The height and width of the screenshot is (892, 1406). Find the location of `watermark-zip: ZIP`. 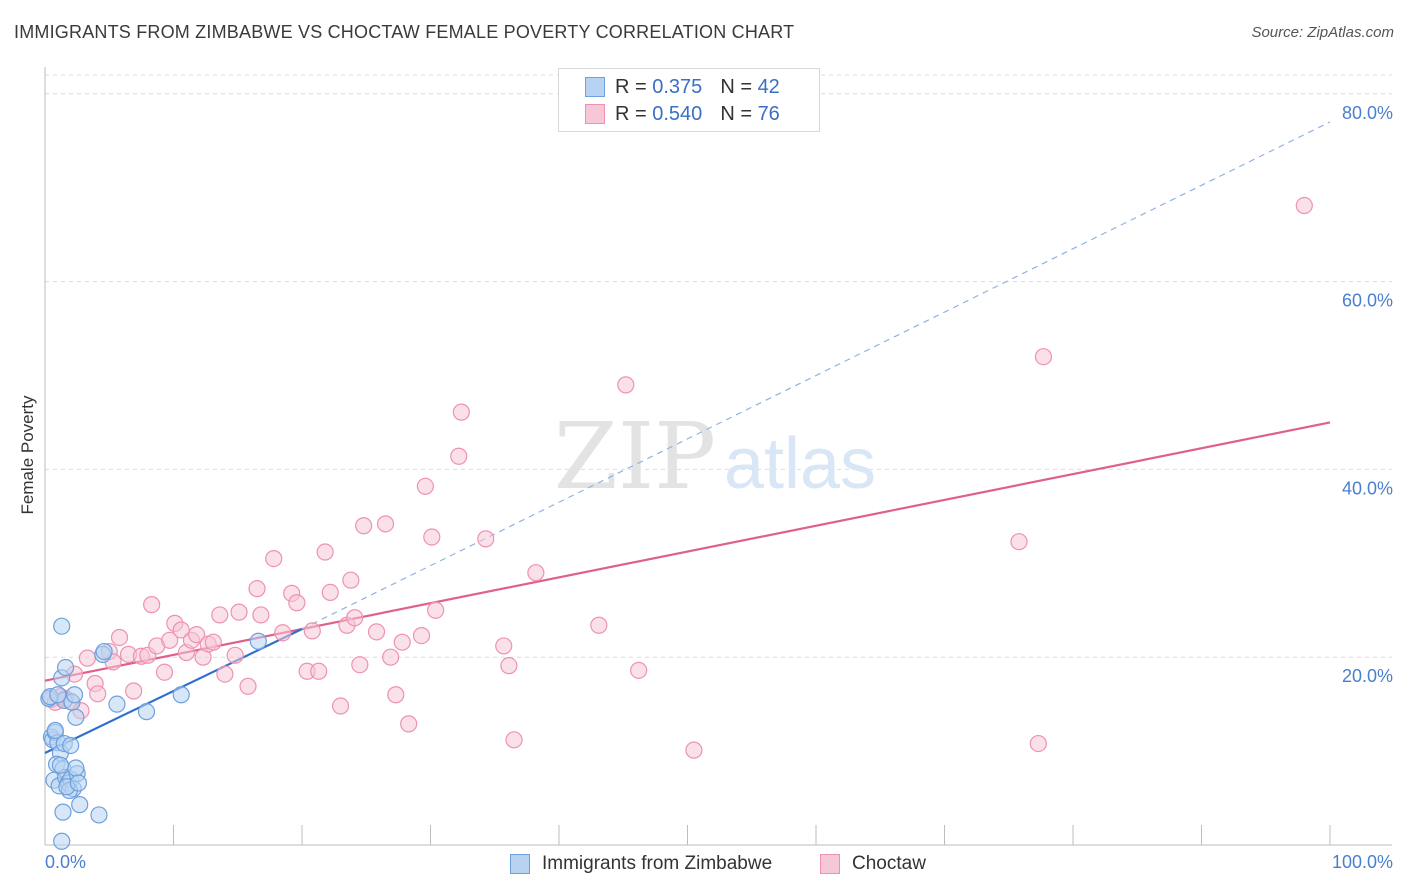

watermark-zip: ZIP is located at coordinates (635, 456).